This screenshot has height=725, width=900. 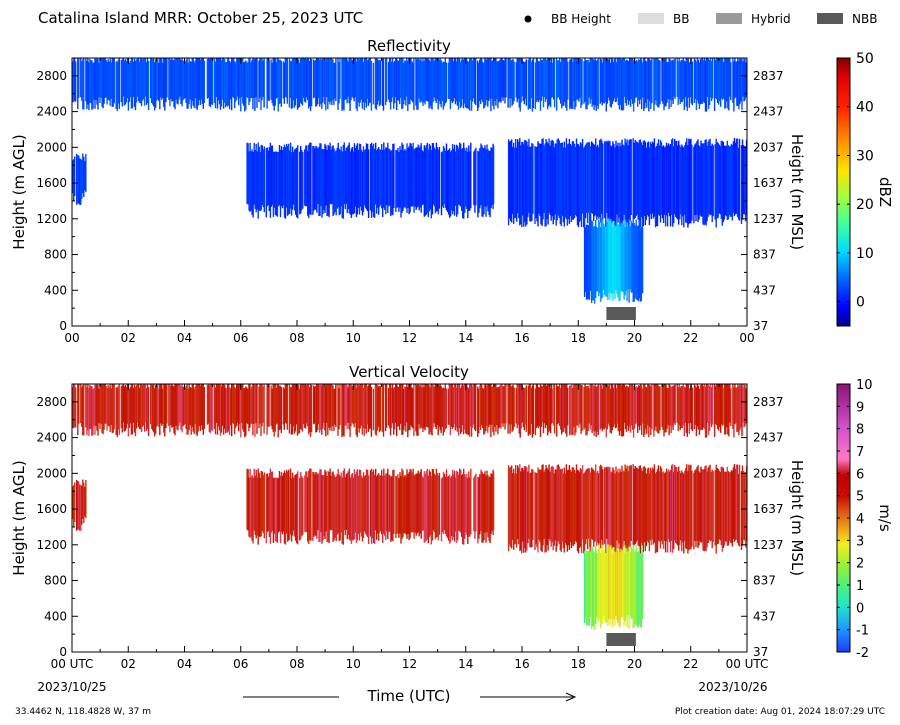 What do you see at coordinates (55, 255) in the screenshot?
I see `y-tick-label-agl: 800` at bounding box center [55, 255].